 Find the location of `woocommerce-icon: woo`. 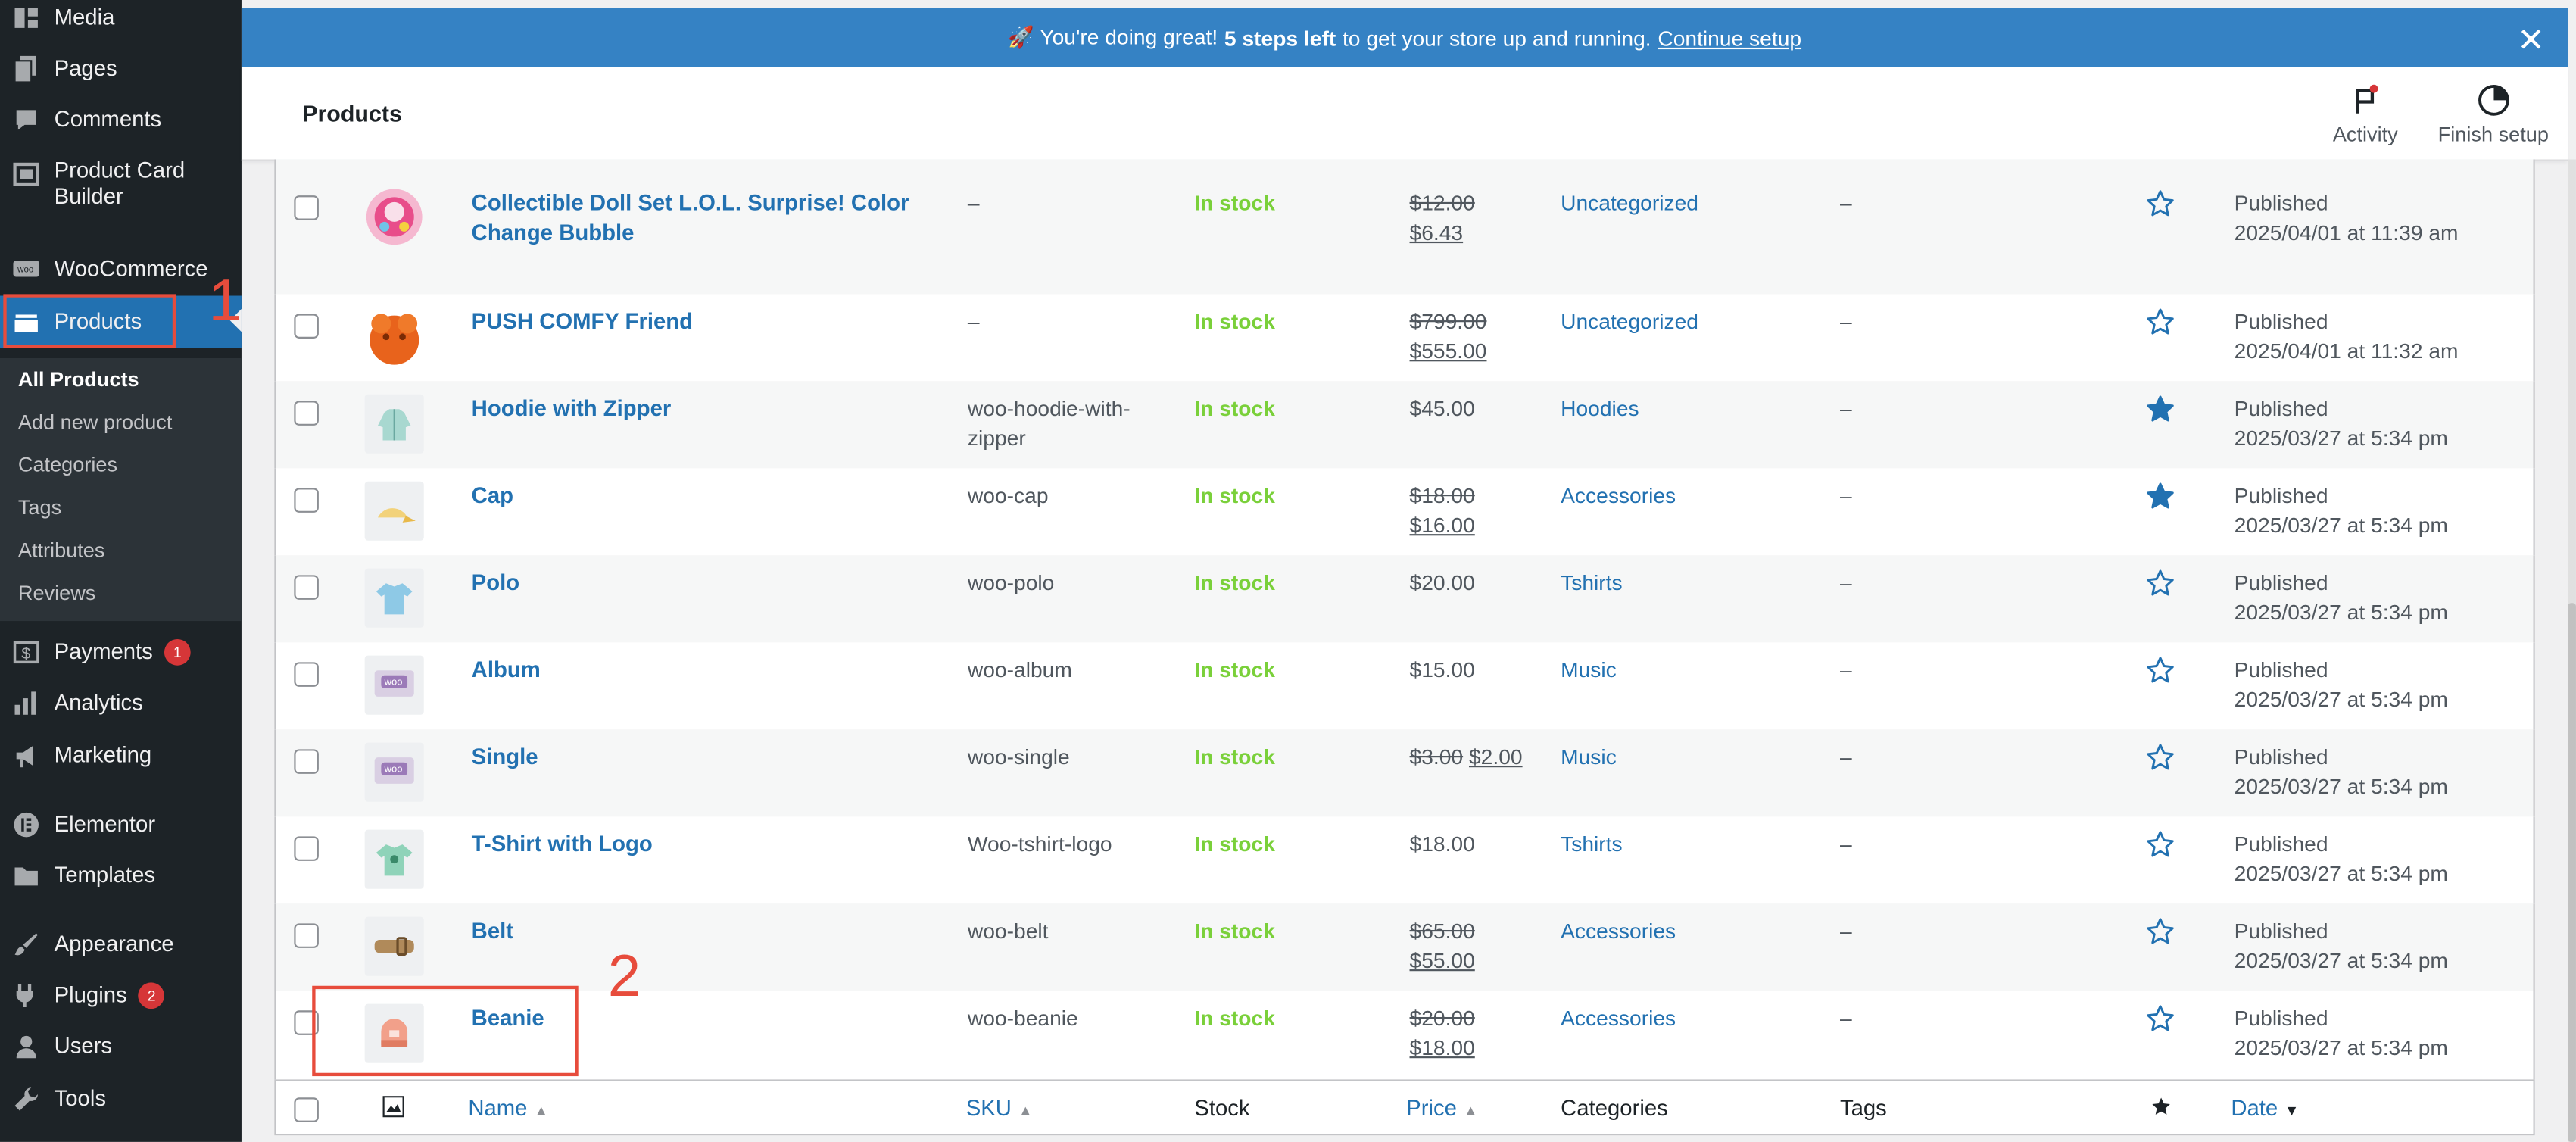

woocommerce-icon: woo is located at coordinates (26, 269).